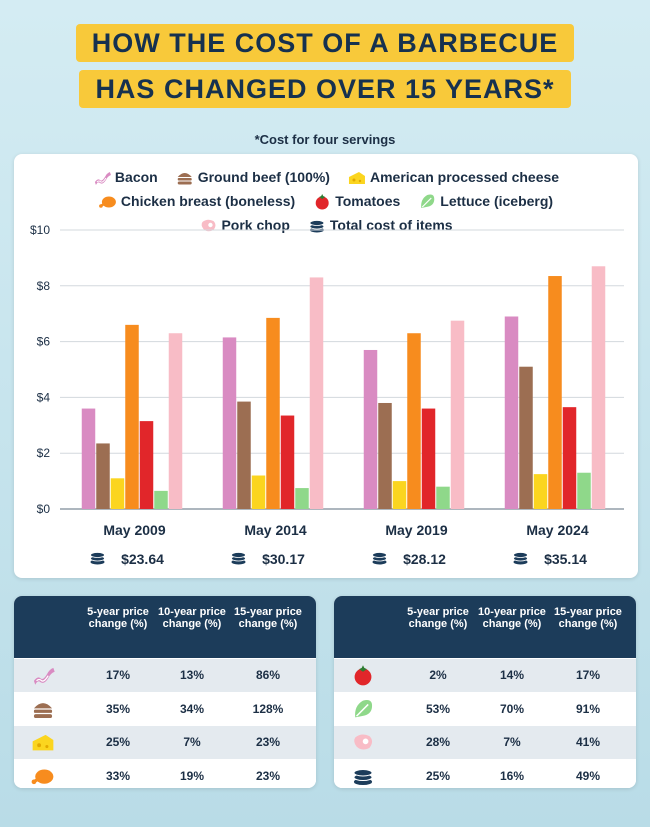 Image resolution: width=650 pixels, height=827 pixels. What do you see at coordinates (192, 775) in the screenshot?
I see `table-cell: 19%` at bounding box center [192, 775].